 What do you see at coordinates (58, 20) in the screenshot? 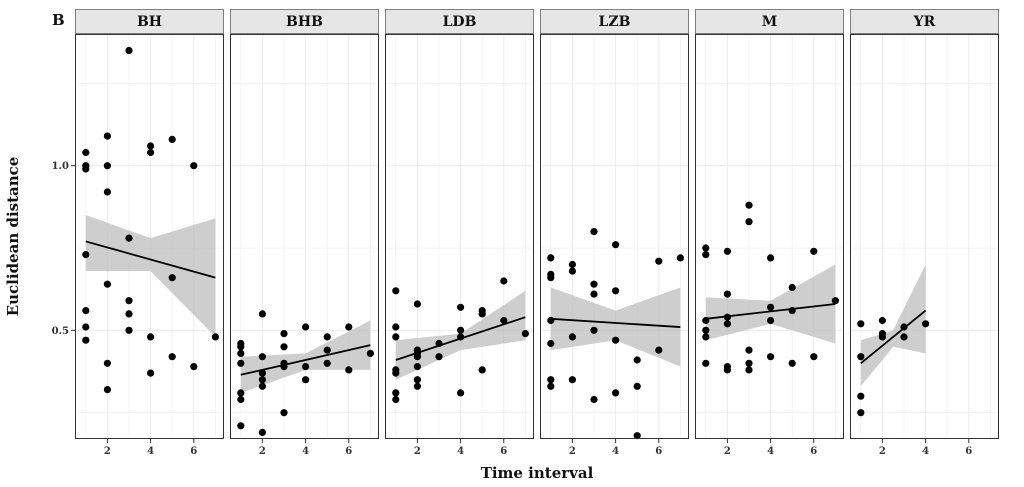
I see `panel-label: B` at bounding box center [58, 20].